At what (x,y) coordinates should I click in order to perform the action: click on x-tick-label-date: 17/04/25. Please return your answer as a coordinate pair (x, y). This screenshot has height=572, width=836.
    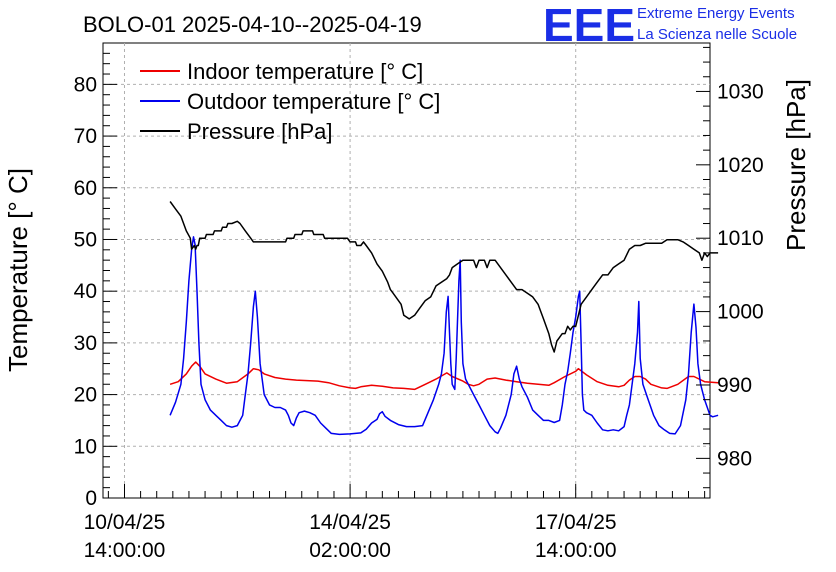
    Looking at the image, I should click on (576, 522).